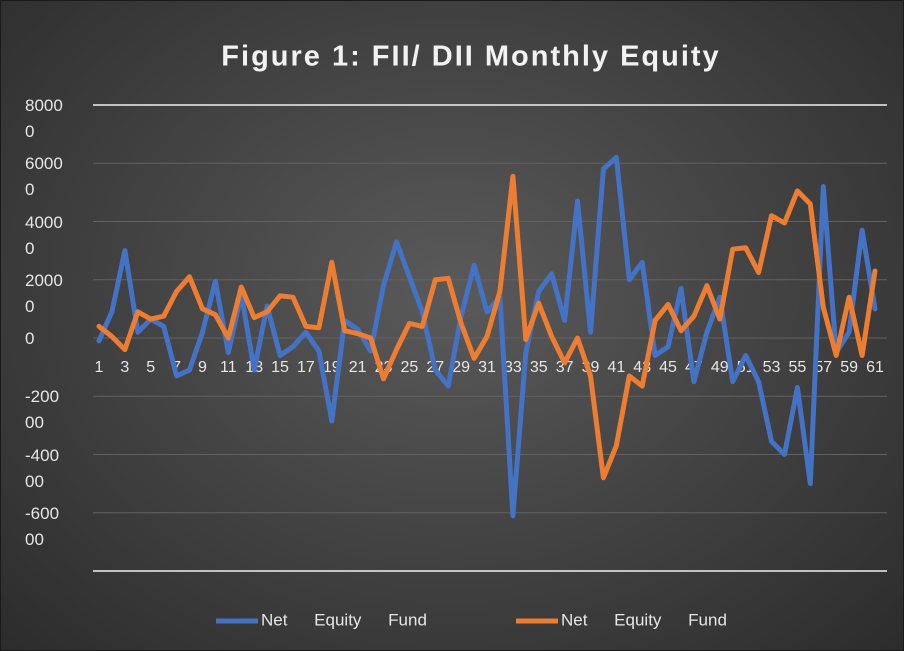  What do you see at coordinates (539, 367) in the screenshot?
I see `x-tick-label: 35` at bounding box center [539, 367].